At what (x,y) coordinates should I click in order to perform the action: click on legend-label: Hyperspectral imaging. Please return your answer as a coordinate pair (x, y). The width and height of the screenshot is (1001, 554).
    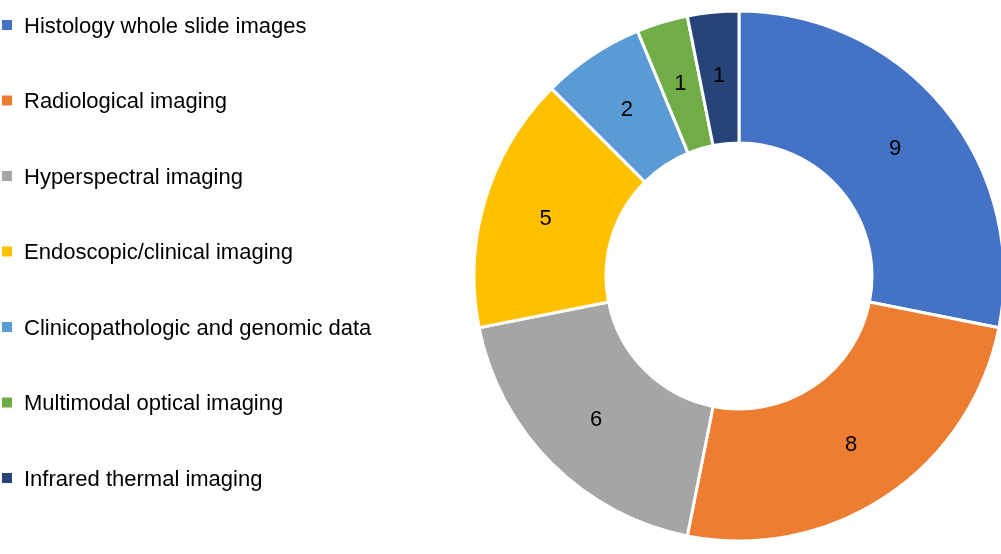
    Looking at the image, I should click on (133, 176).